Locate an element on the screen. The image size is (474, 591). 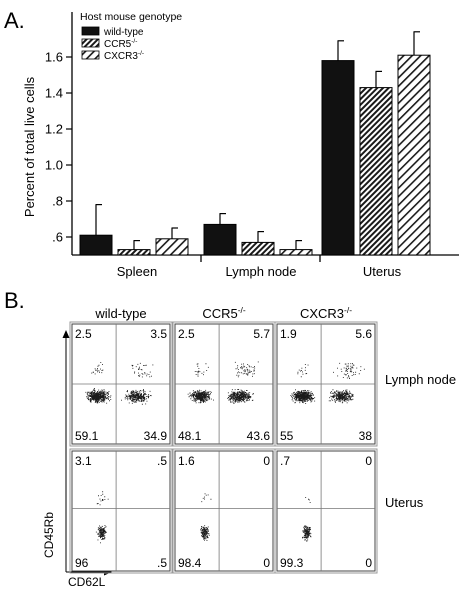
dot-plot: 2.5 3.5 59.1 34.9 is located at coordinates (121, 384).